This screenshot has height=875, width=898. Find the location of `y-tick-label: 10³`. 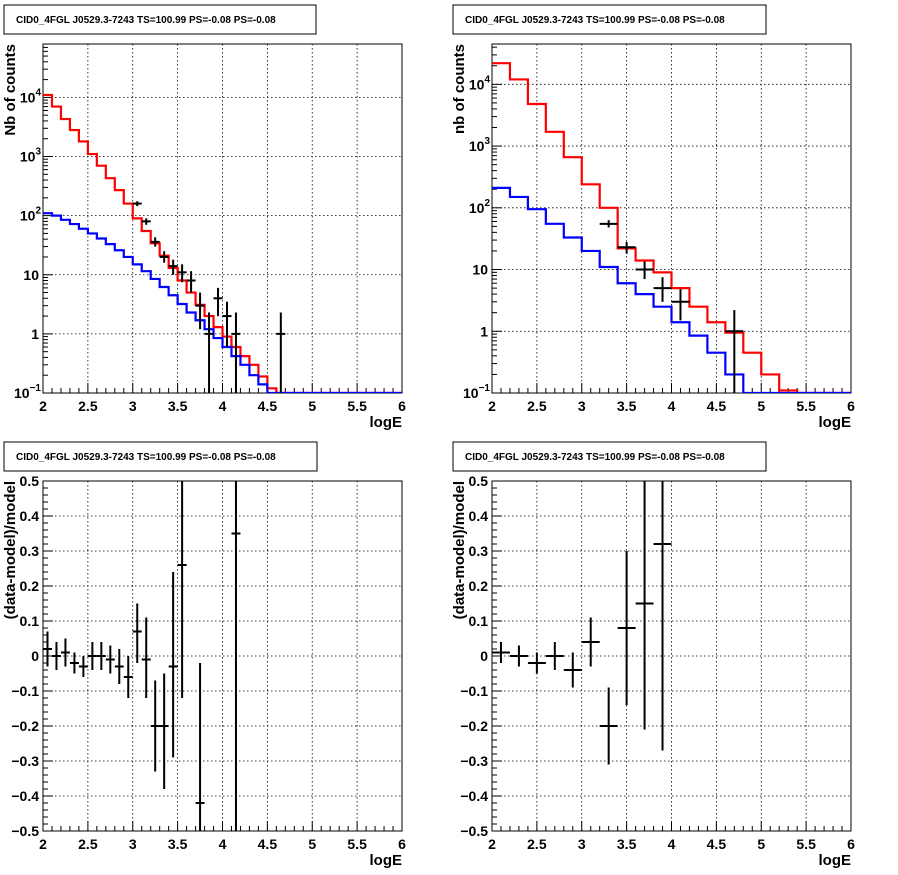

y-tick-label: 10³ is located at coordinates (480, 145).